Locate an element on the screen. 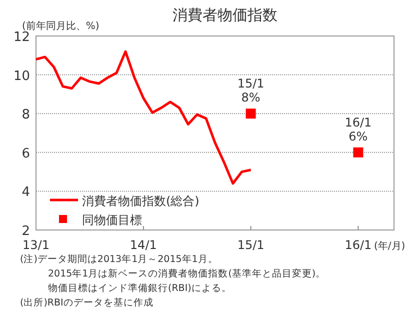 The width and height of the screenshot is (419, 322). text: 2015年1月は新ベースの消費者物価指数(基準年と品目変更)。 is located at coordinates (187, 274).